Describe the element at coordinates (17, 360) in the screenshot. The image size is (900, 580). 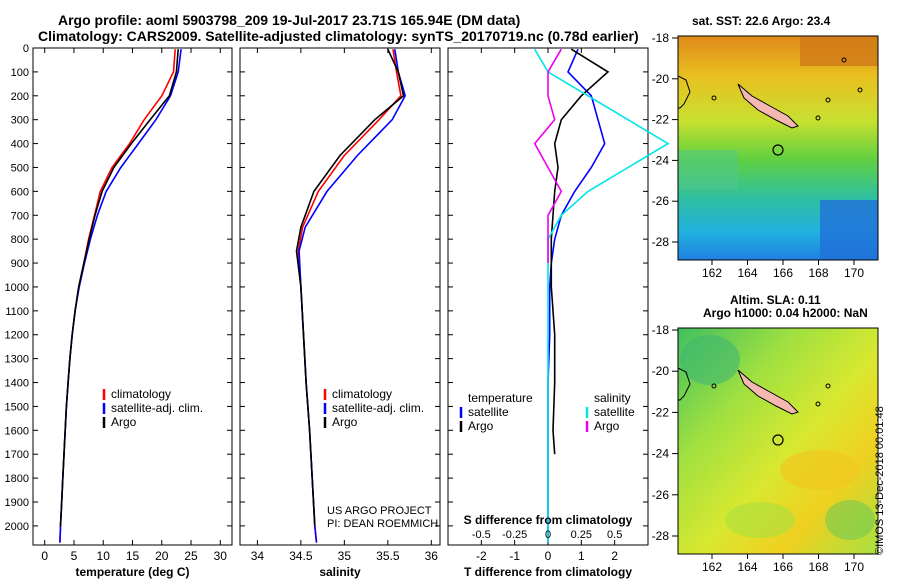
I see `y-tick-label: 1300` at that location.